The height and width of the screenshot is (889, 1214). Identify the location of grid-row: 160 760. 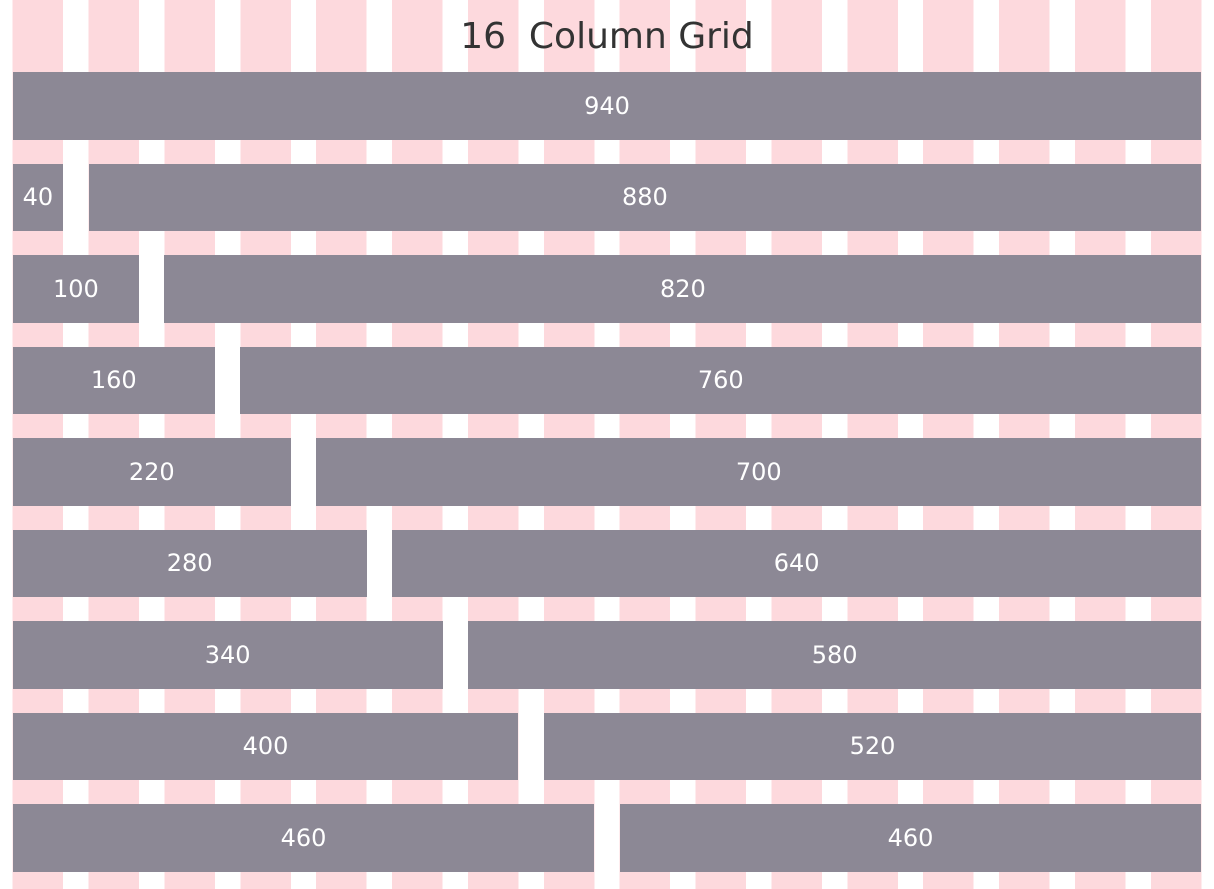
(607, 380).